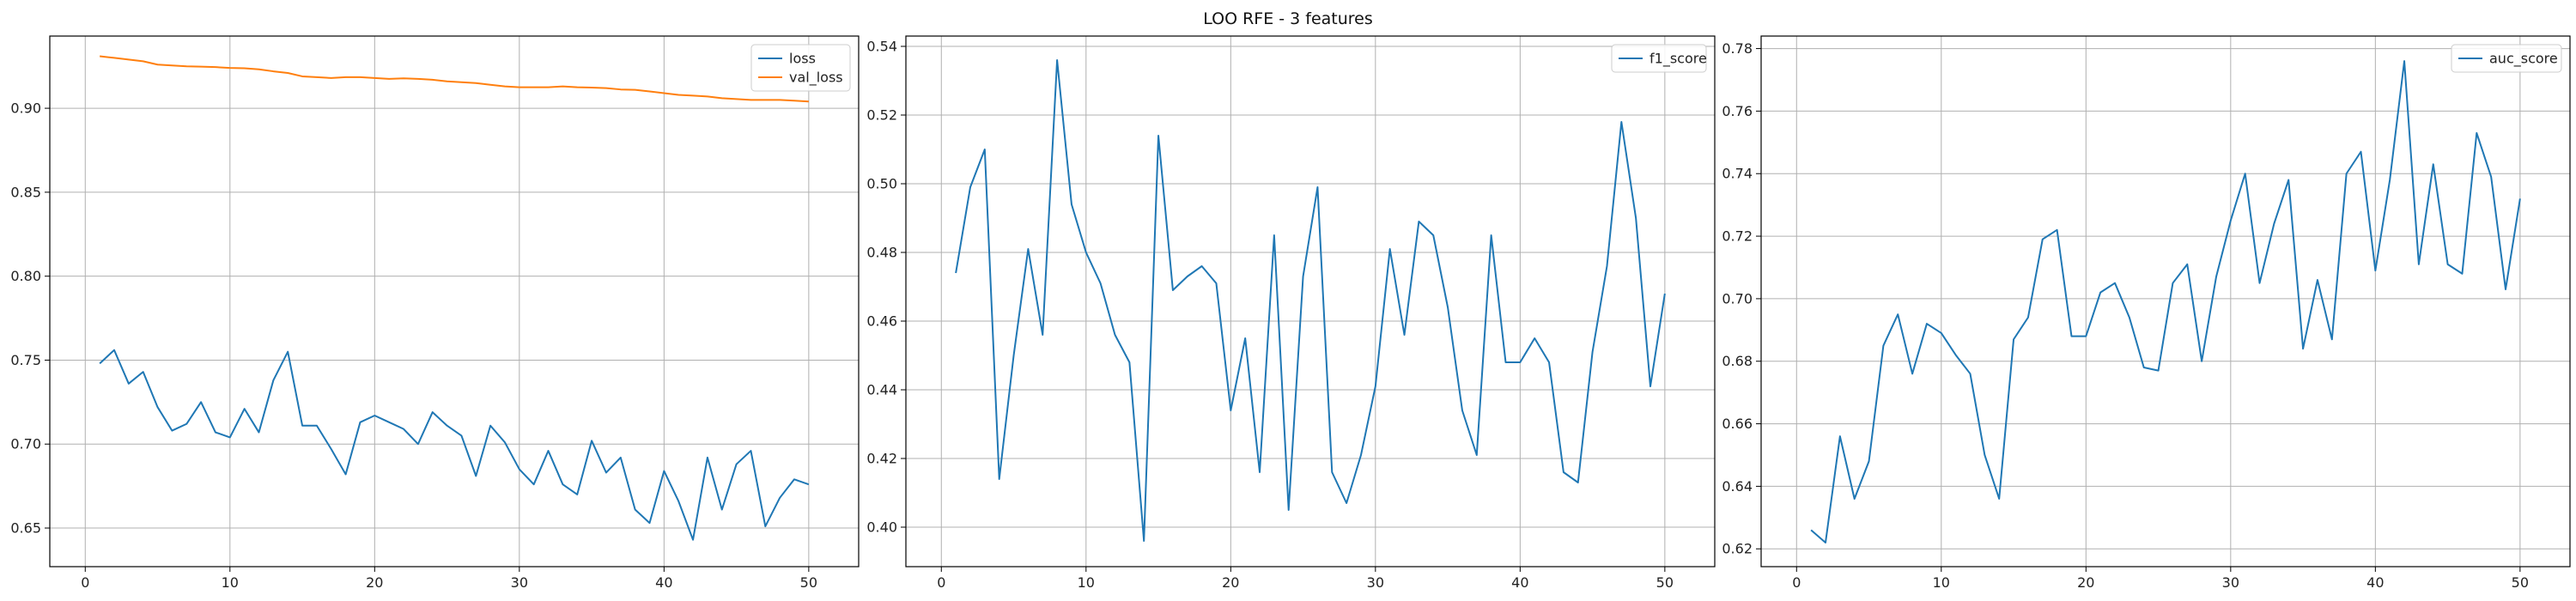 This screenshot has width=2576, height=601. Describe the element at coordinates (25, 192) in the screenshot. I see `y-tick-label: 0.85` at that location.